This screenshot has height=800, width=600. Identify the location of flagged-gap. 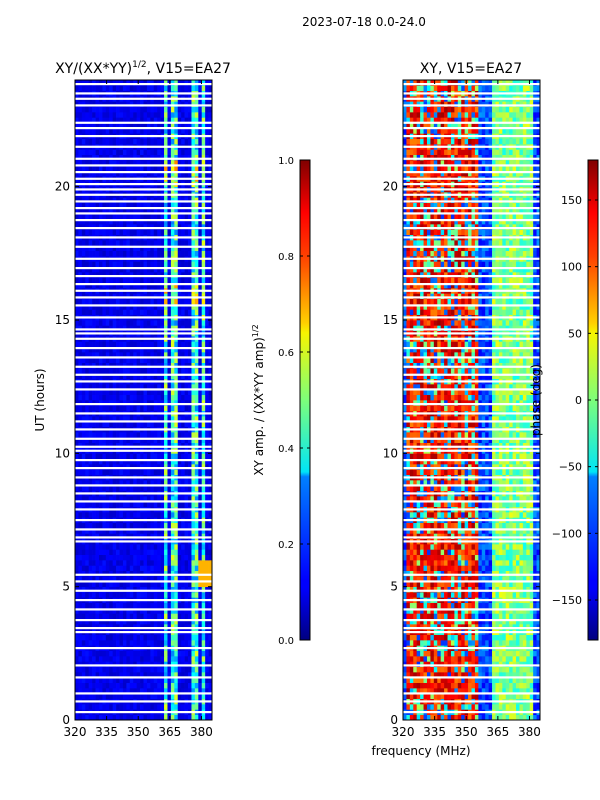
(143, 677).